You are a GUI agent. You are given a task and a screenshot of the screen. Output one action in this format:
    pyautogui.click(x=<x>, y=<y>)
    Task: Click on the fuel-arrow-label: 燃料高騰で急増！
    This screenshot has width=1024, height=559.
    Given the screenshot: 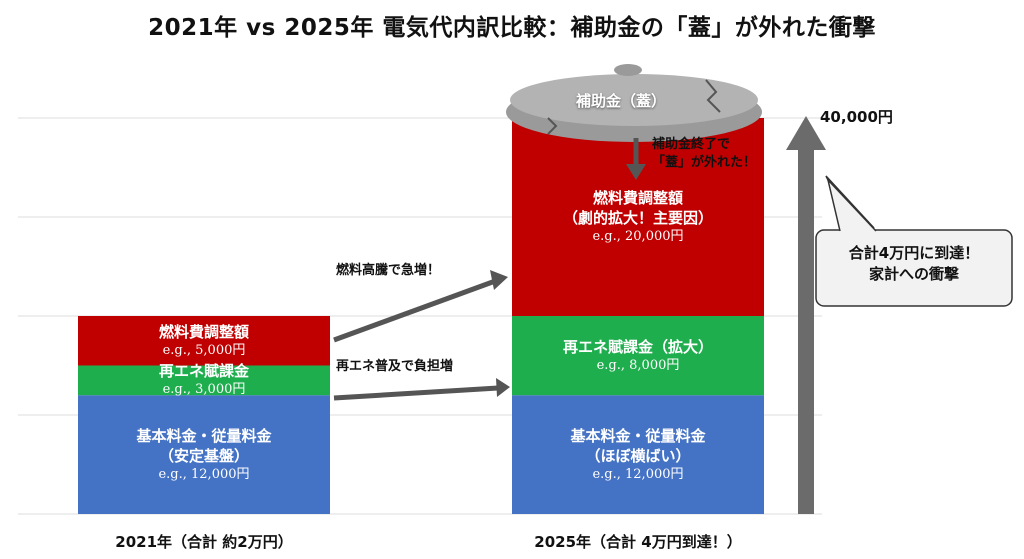 What is the action you would take?
    pyautogui.click(x=388, y=270)
    